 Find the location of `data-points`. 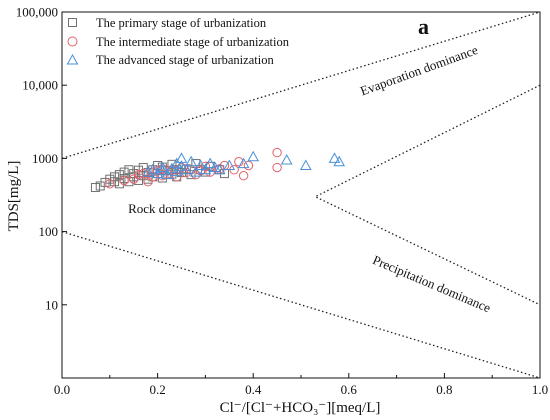

data-points is located at coordinates (218, 170).